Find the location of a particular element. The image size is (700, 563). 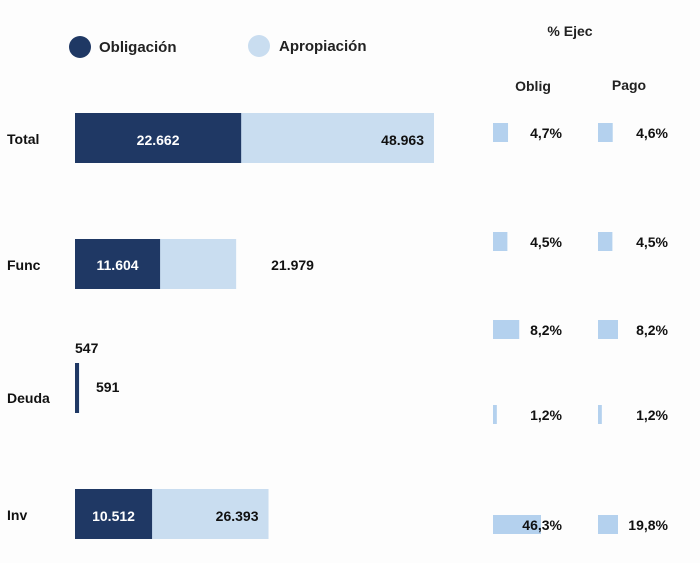

legend-obligacion-marker is located at coordinates (80, 47).